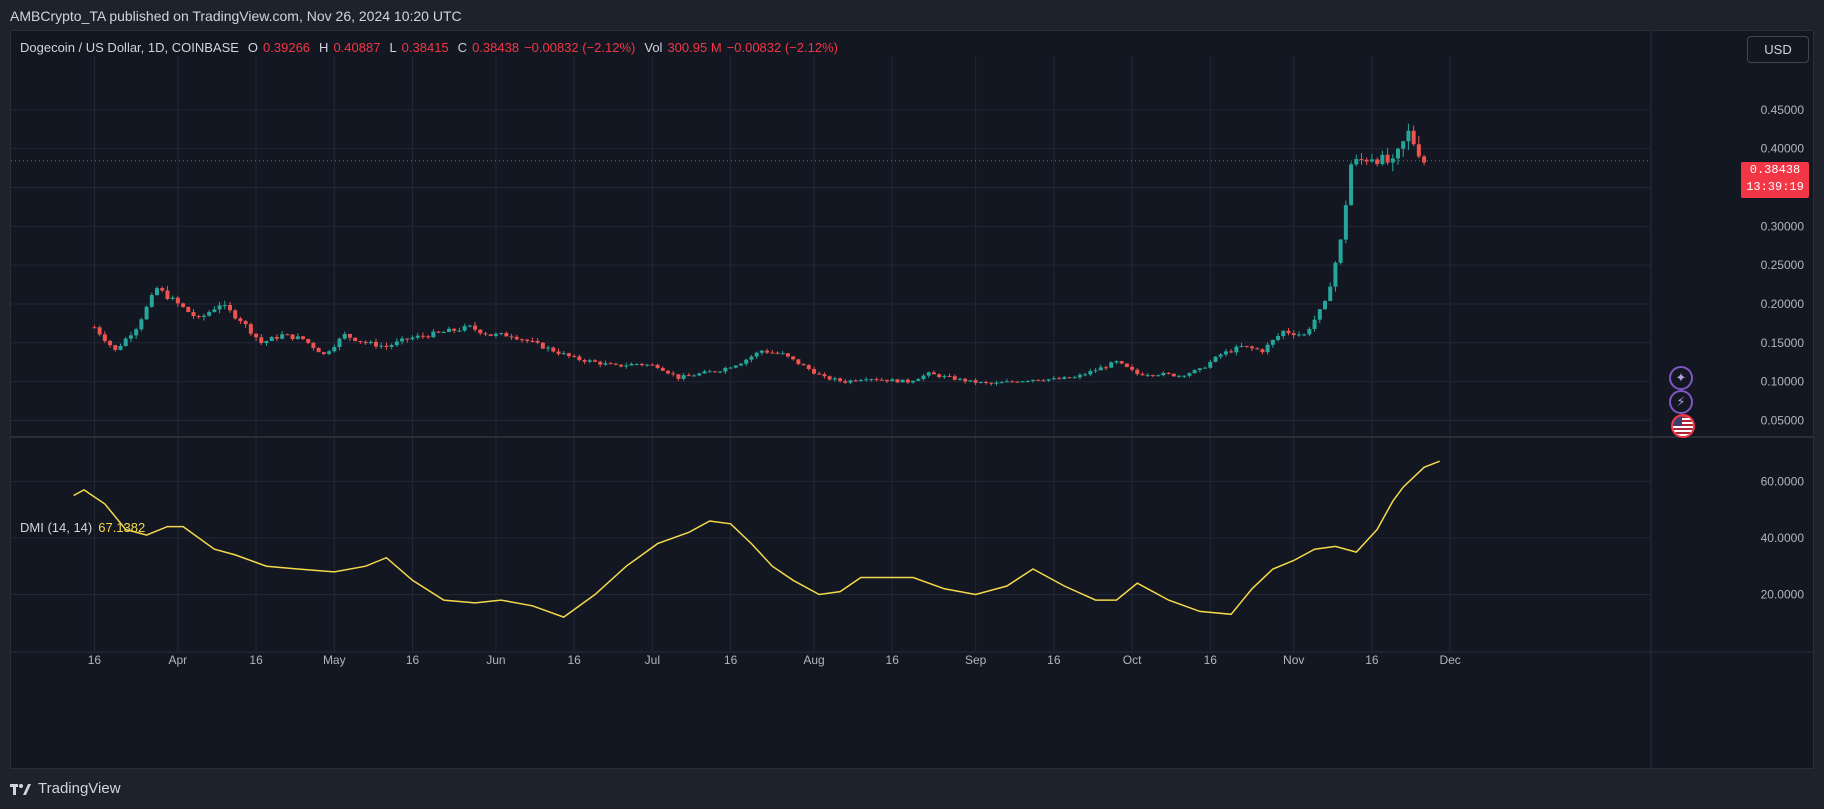 This screenshot has width=1824, height=809. What do you see at coordinates (425, 47) in the screenshot?
I see `low-value: 0.38415` at bounding box center [425, 47].